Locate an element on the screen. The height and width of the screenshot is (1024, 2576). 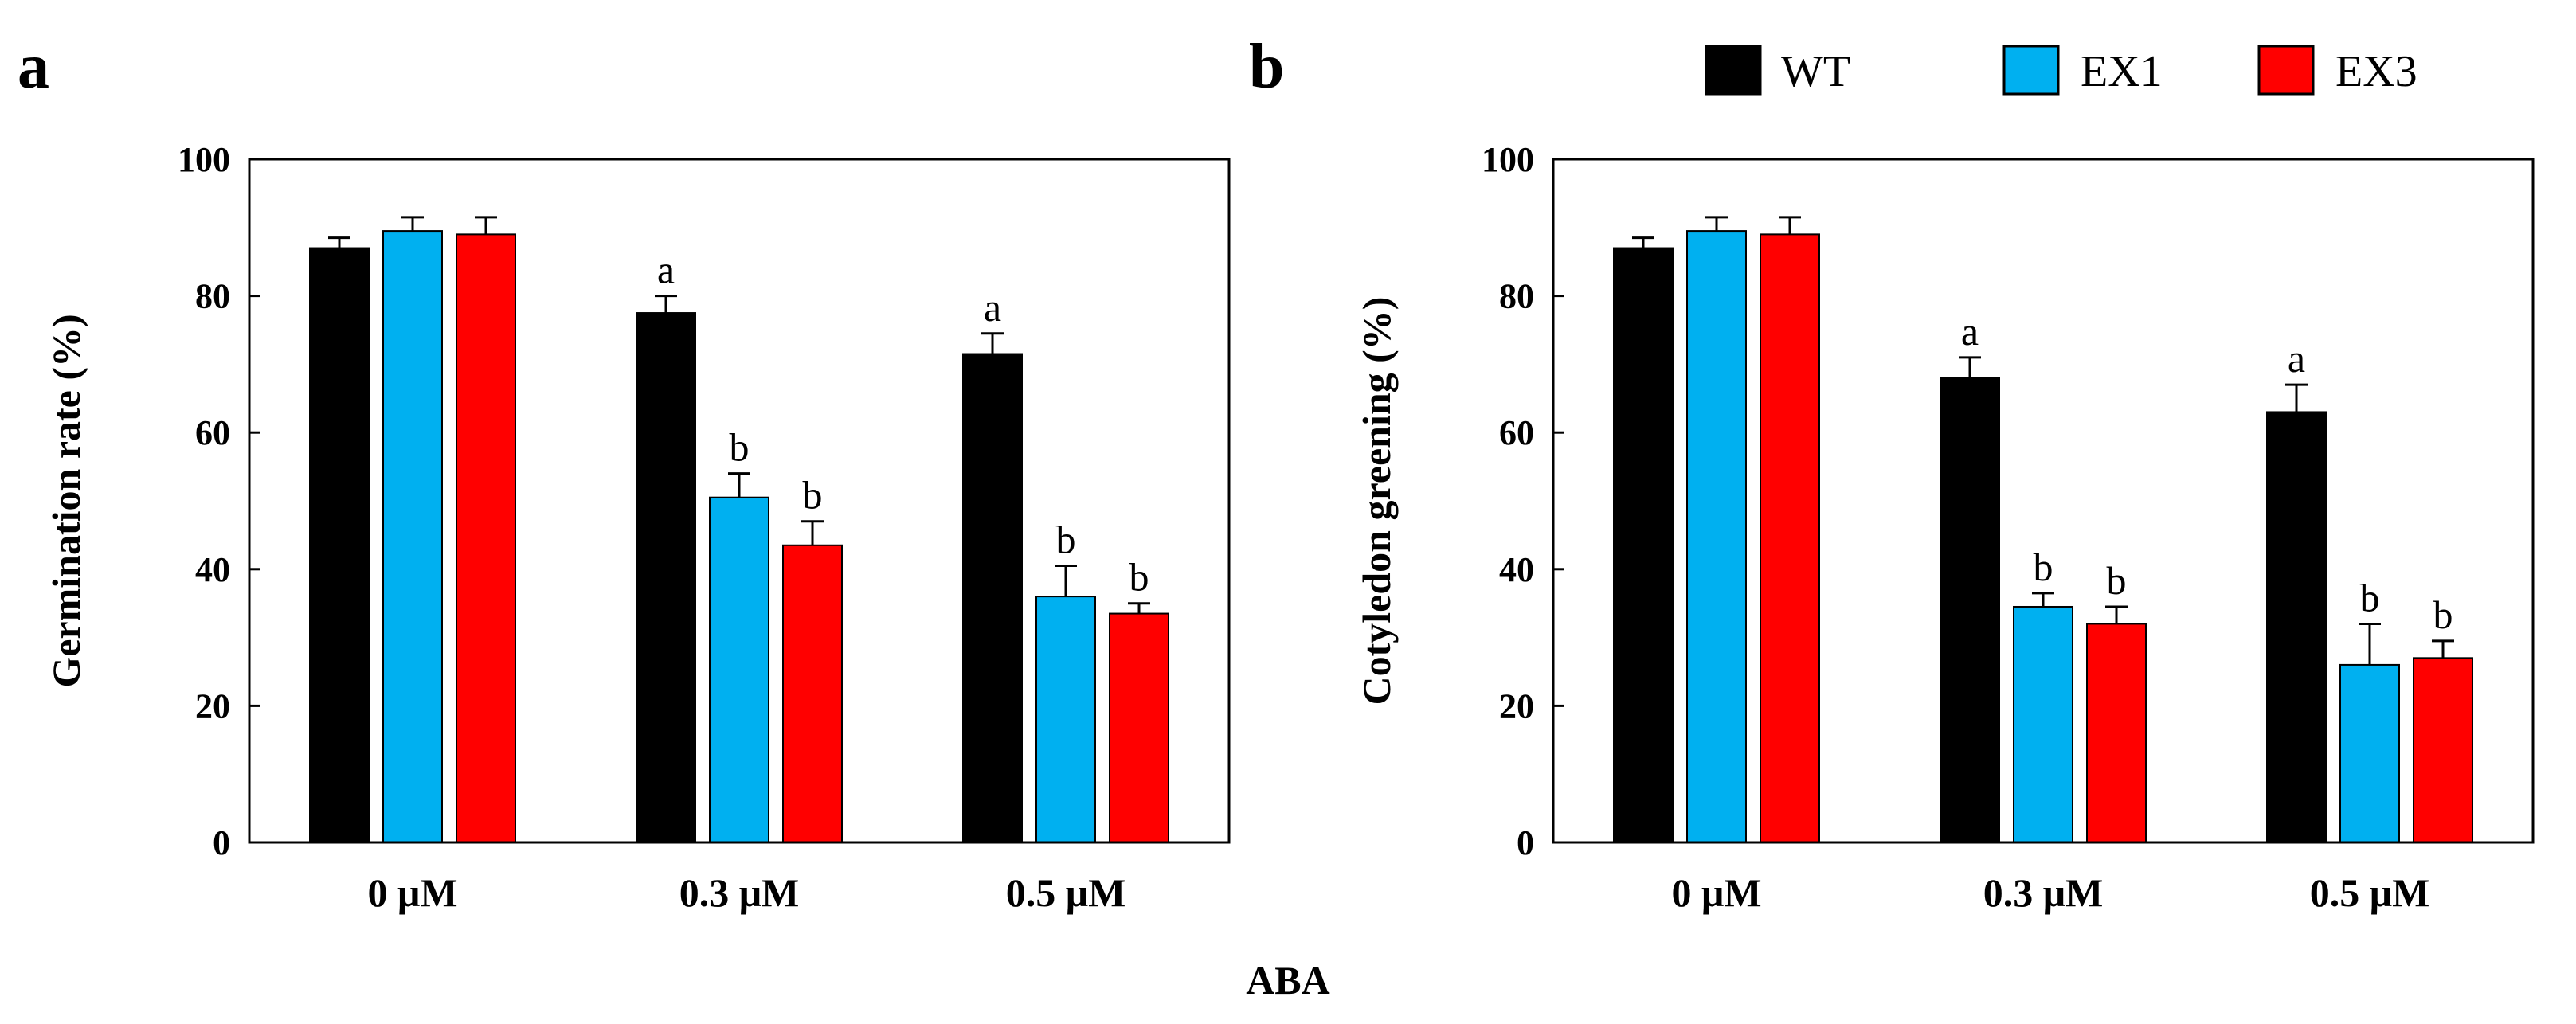
panel-b-letter: b is located at coordinates (1267, 67).